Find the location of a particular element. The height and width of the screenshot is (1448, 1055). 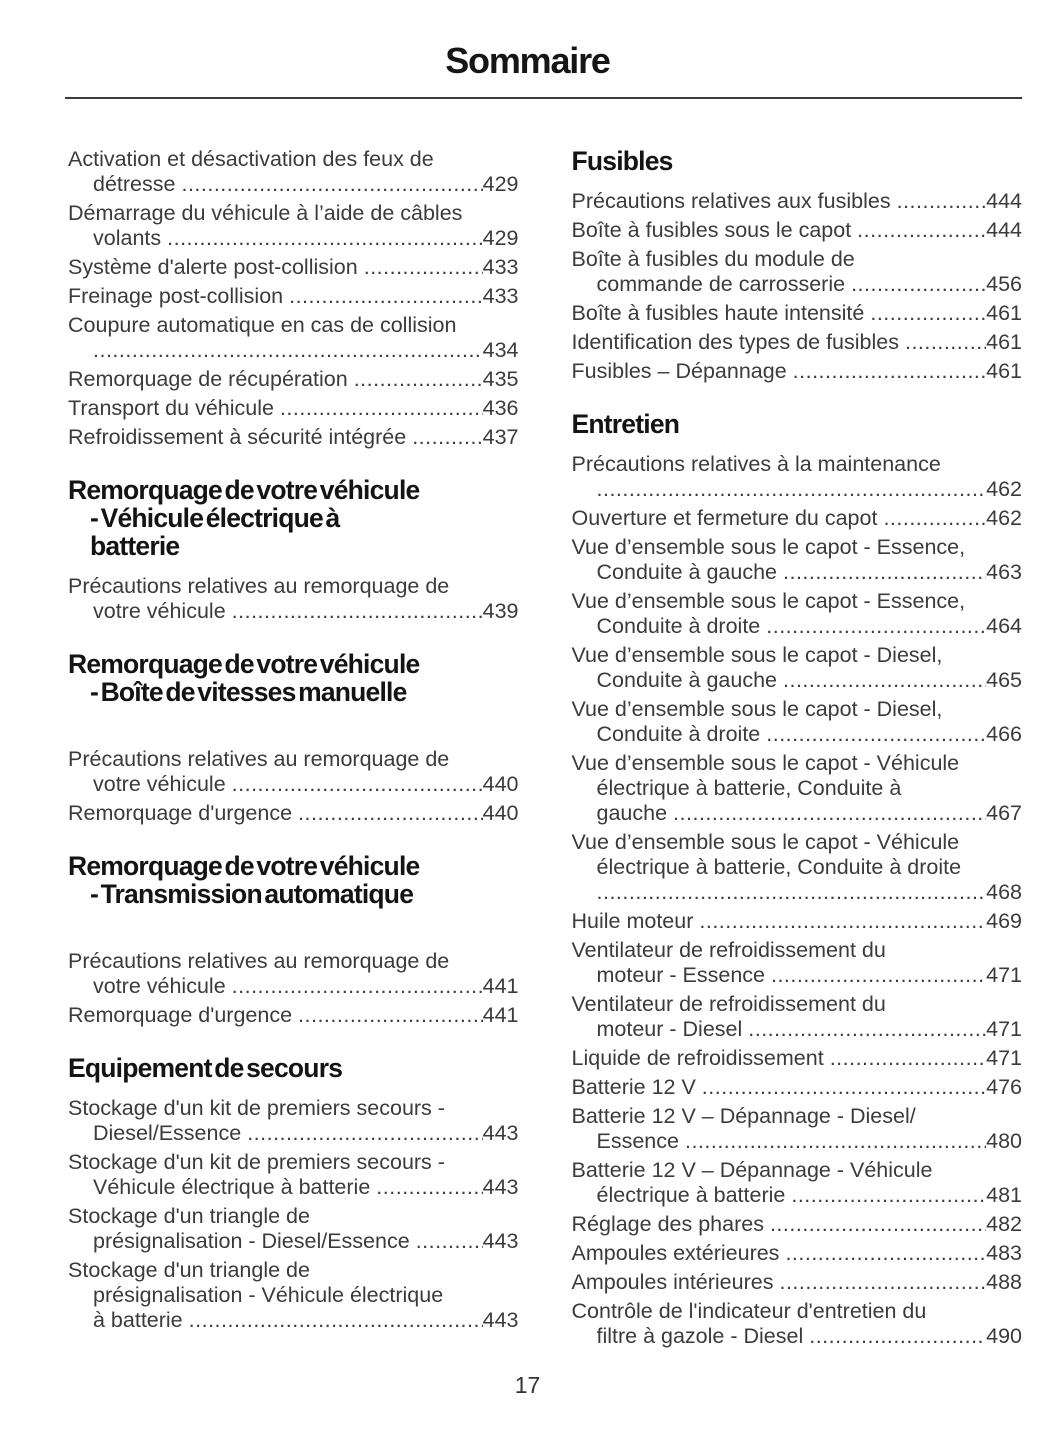

toc-entry-line: Coupure automatique en cas de collision is located at coordinates (262, 325).